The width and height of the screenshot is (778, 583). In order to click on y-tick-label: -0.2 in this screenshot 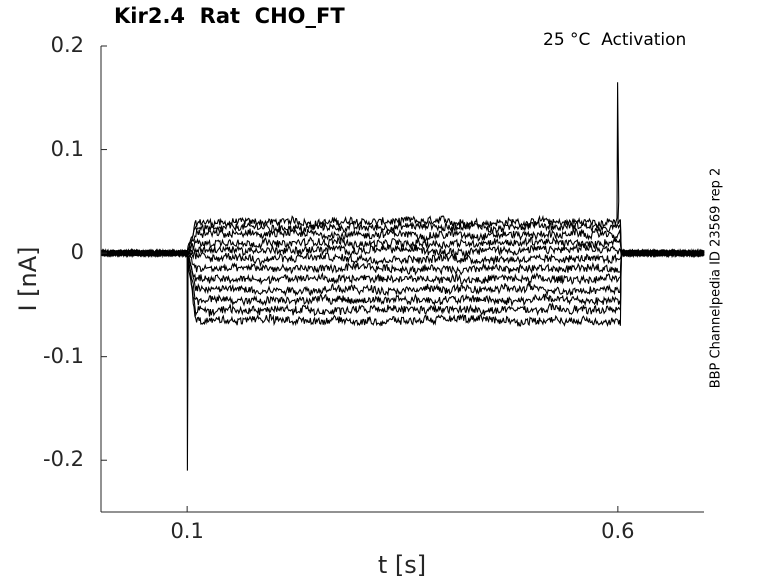, I will do `click(63, 459)`.